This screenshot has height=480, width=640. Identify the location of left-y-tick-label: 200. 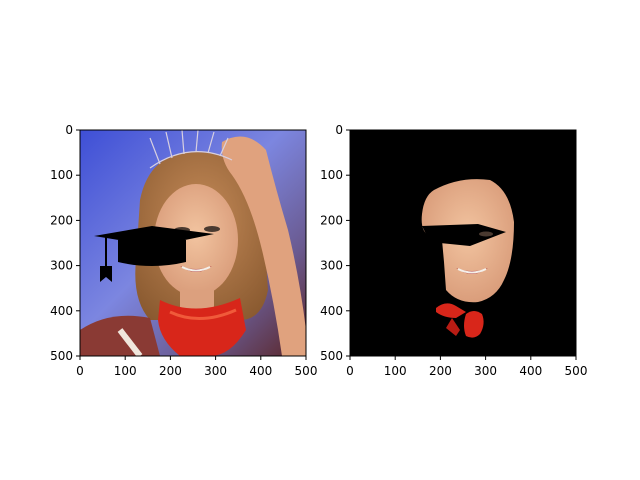
(61, 220).